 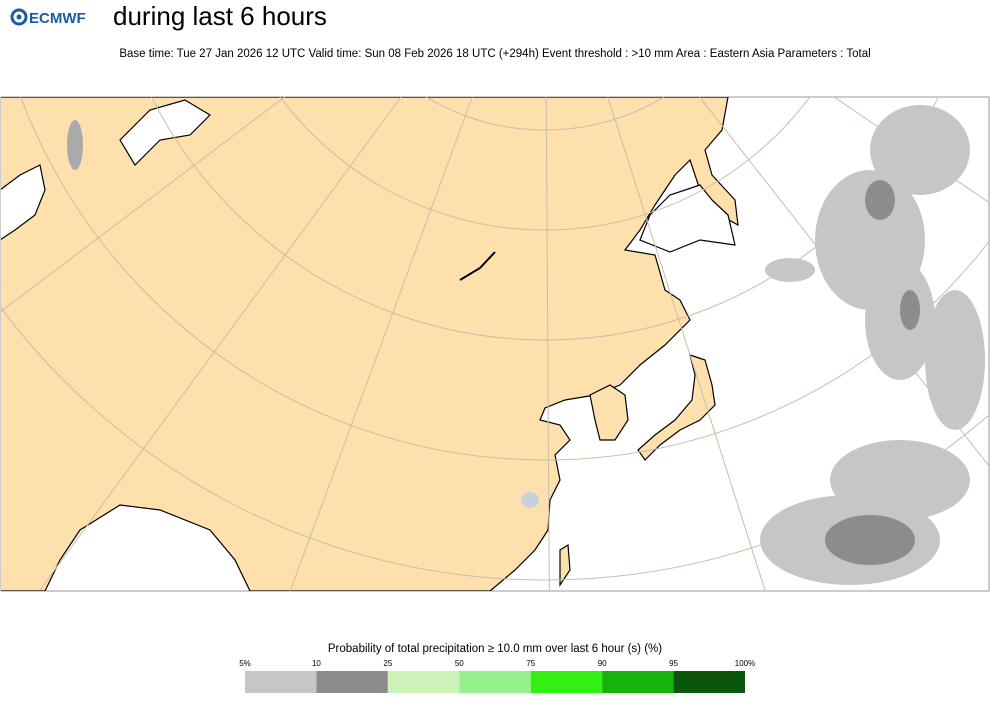 What do you see at coordinates (477, 266) in the screenshot?
I see `baikal` at bounding box center [477, 266].